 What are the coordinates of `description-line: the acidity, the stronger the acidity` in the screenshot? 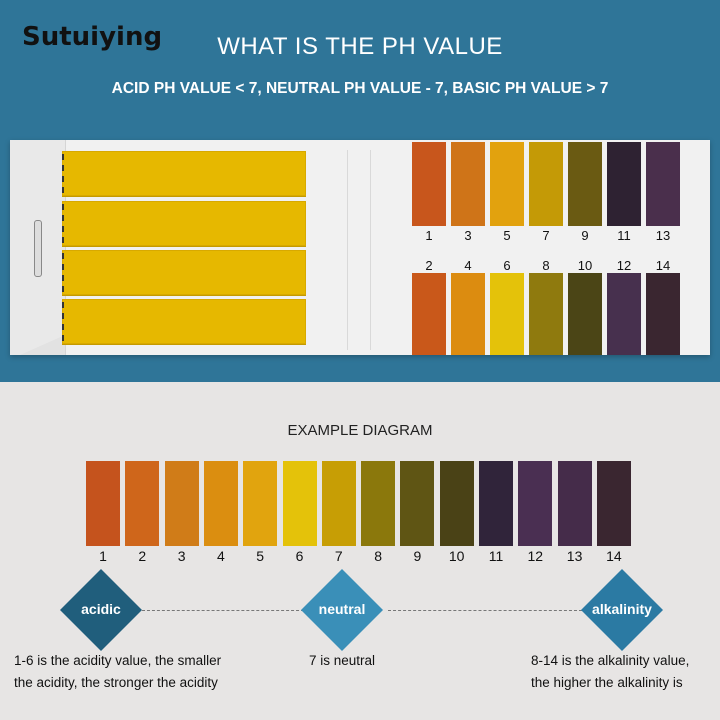 It's located at (116, 682).